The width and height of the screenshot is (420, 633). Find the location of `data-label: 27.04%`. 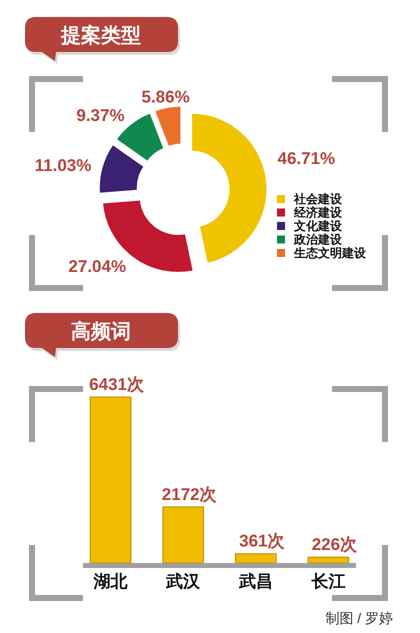

data-label: 27.04% is located at coordinates (97, 266).